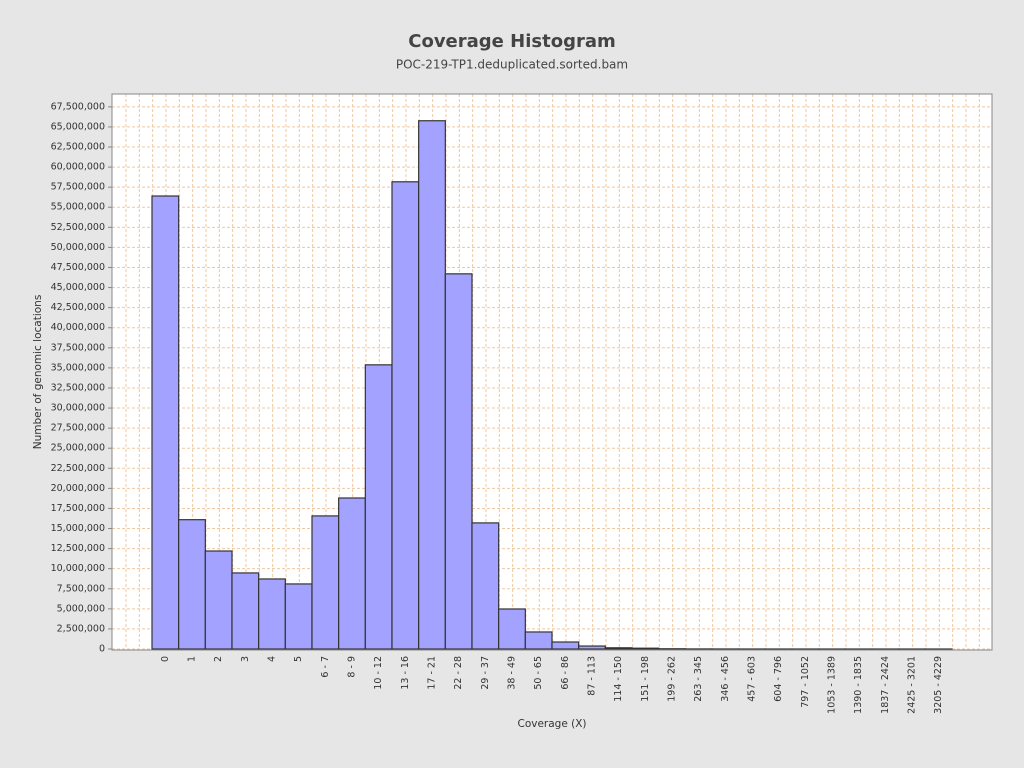 The height and width of the screenshot is (768, 1024). I want to click on x-tick-label: 87 - 113, so click(592, 676).